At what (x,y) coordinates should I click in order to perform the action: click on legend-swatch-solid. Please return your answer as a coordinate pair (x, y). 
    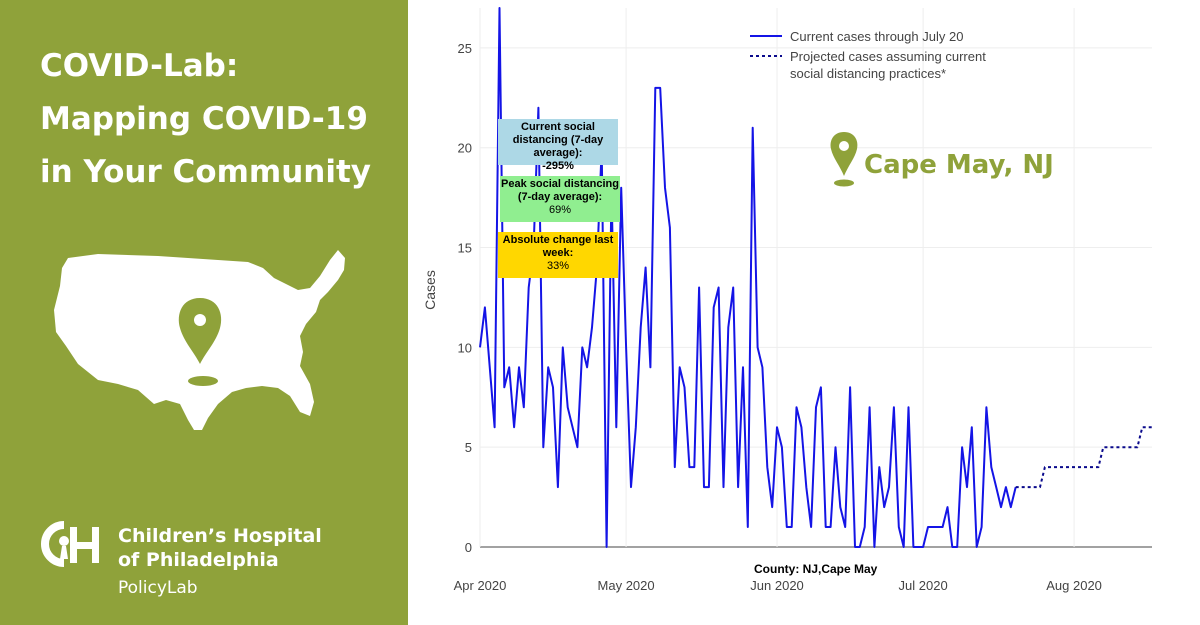
    Looking at the image, I should click on (766, 36).